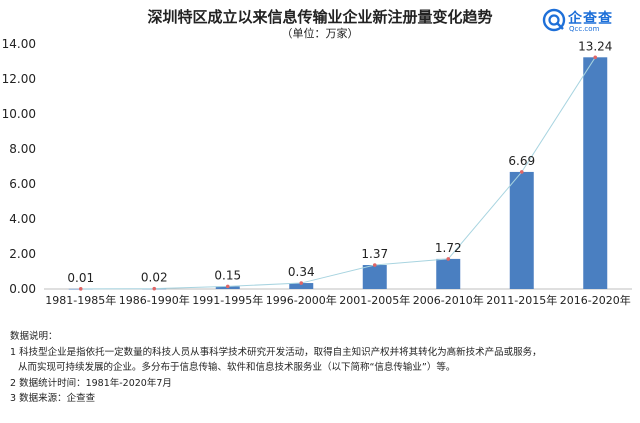  I want to click on category-label: 1986-1990年, so click(154, 300).